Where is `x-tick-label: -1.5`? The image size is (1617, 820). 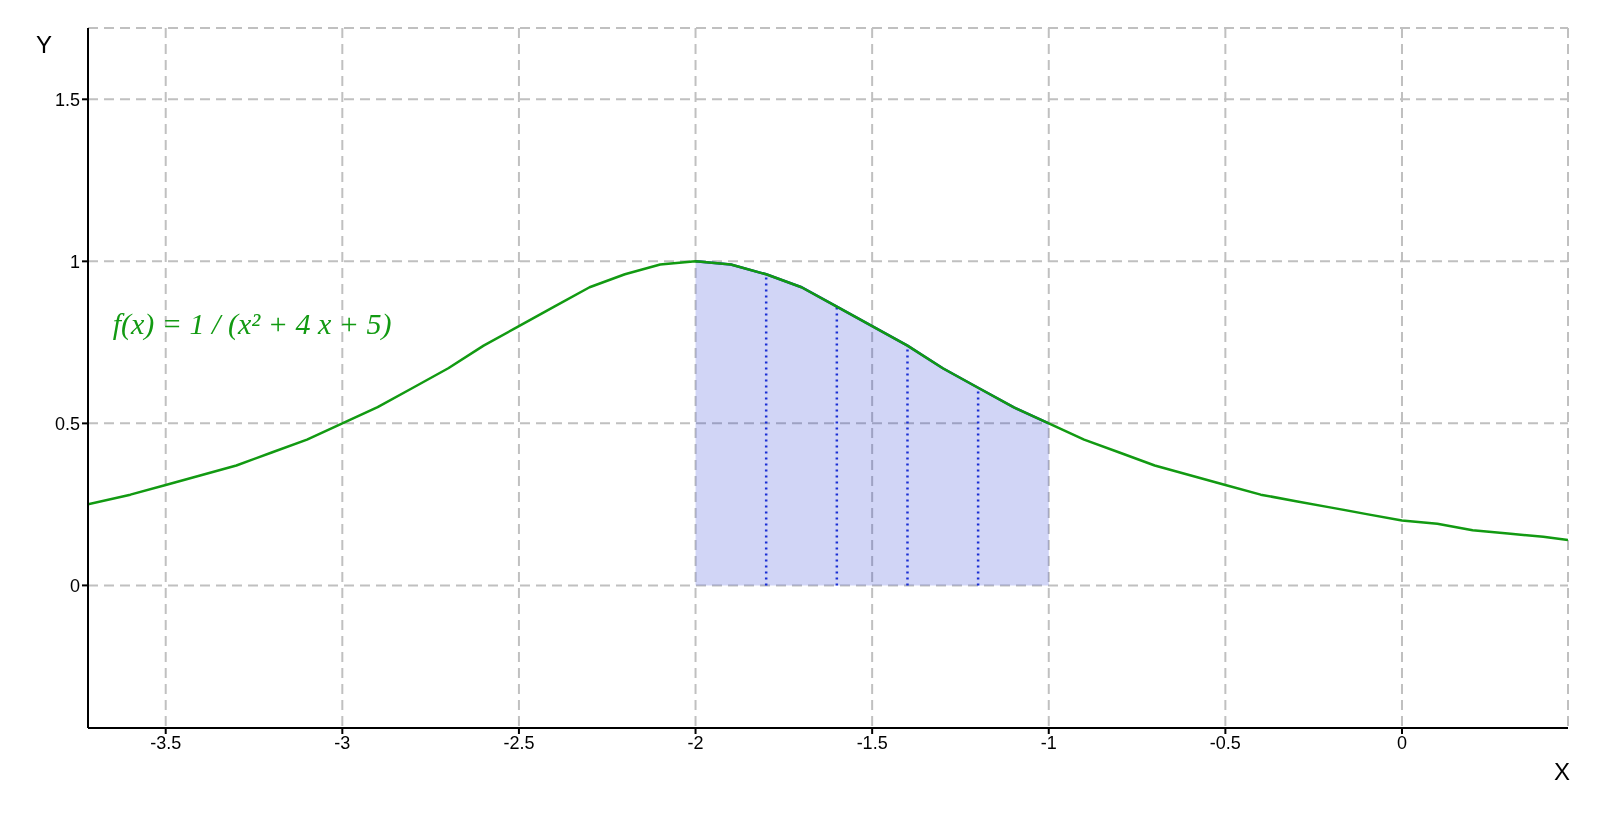
x-tick-label: -1.5 is located at coordinates (872, 742).